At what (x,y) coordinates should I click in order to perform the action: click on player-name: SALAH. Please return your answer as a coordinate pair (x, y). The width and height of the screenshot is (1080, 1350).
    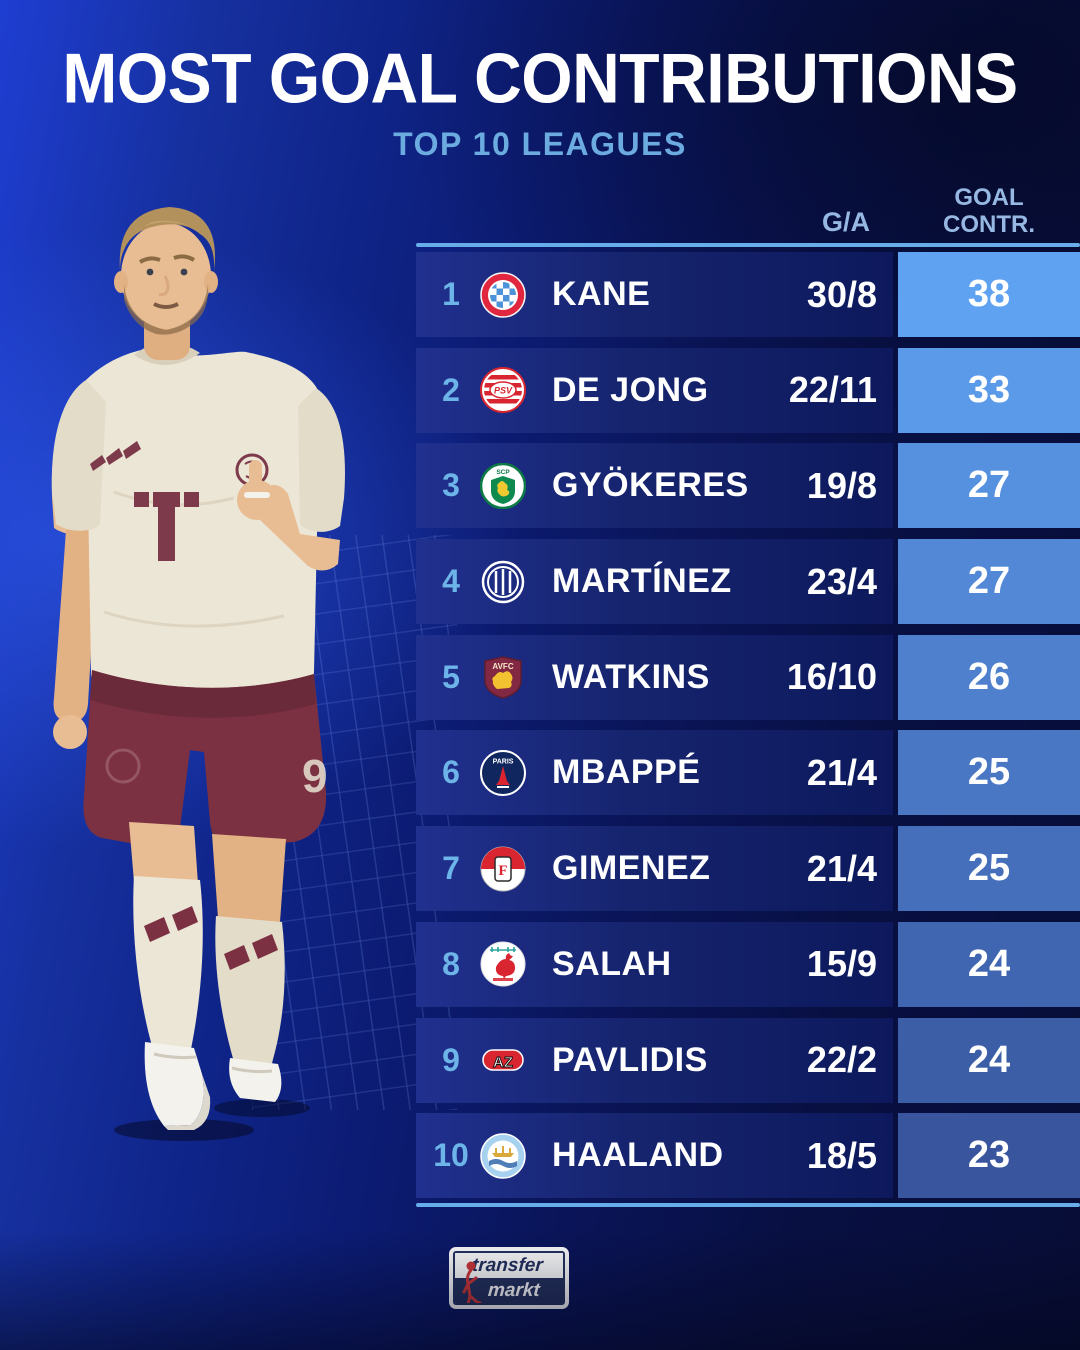
    Looking at the image, I should click on (612, 963).